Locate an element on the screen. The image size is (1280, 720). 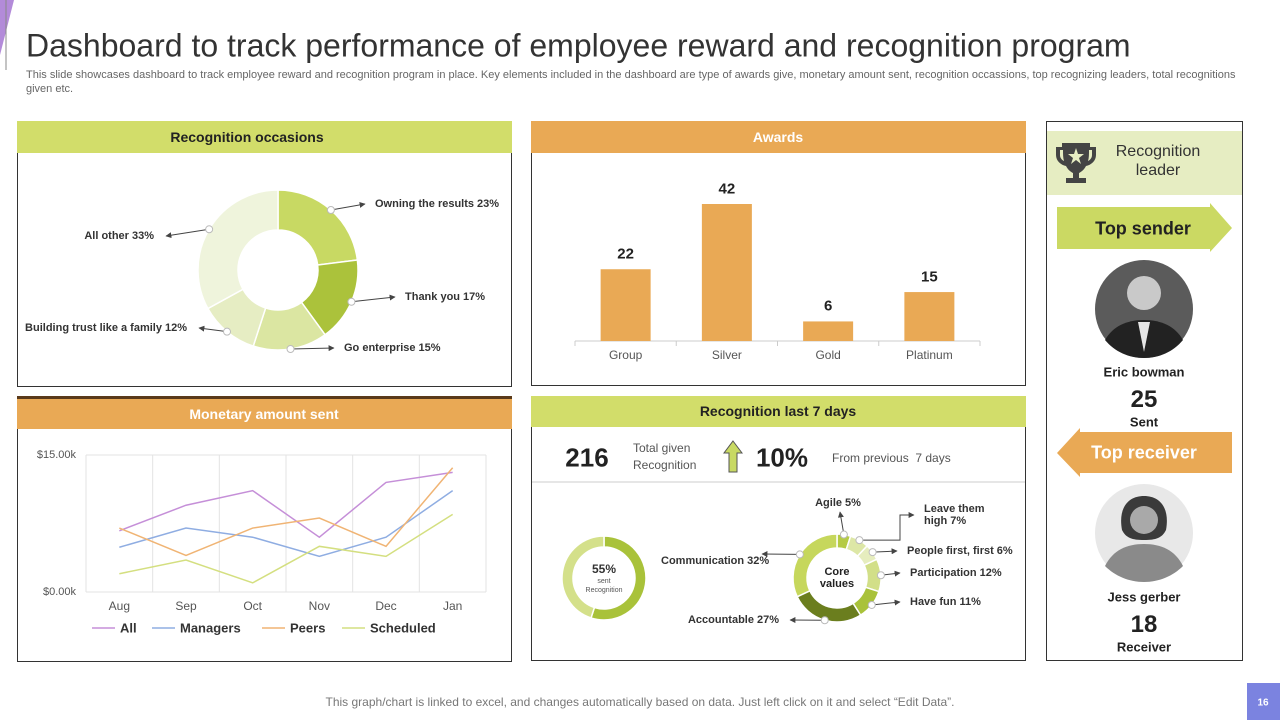
panel-title: Recognition occasions is located at coordinates (247, 137).